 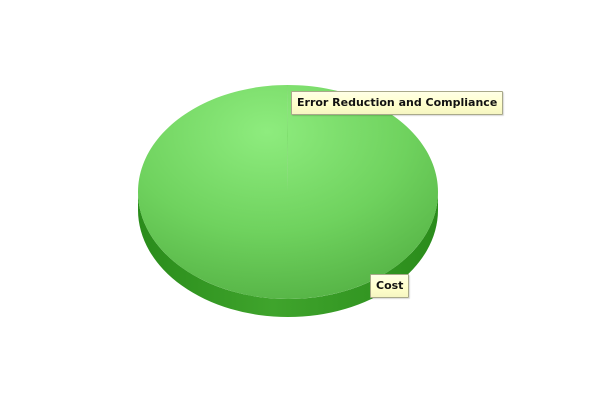 What do you see at coordinates (397, 103) in the screenshot?
I see `slice-label-error-reduction: Error Reduction and Compliance` at bounding box center [397, 103].